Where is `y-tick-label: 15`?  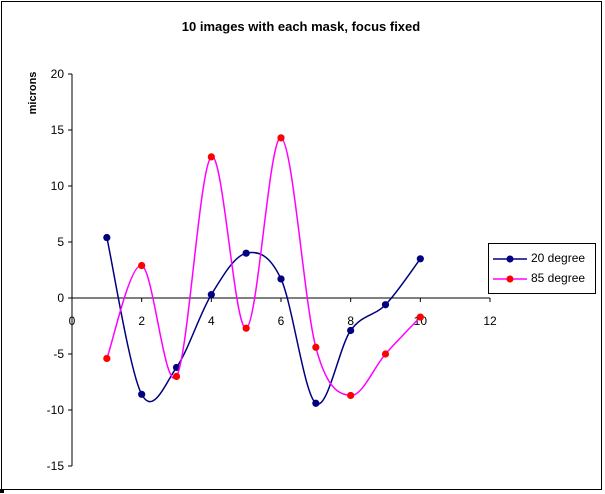 y-tick-label: 15 is located at coordinates (58, 130).